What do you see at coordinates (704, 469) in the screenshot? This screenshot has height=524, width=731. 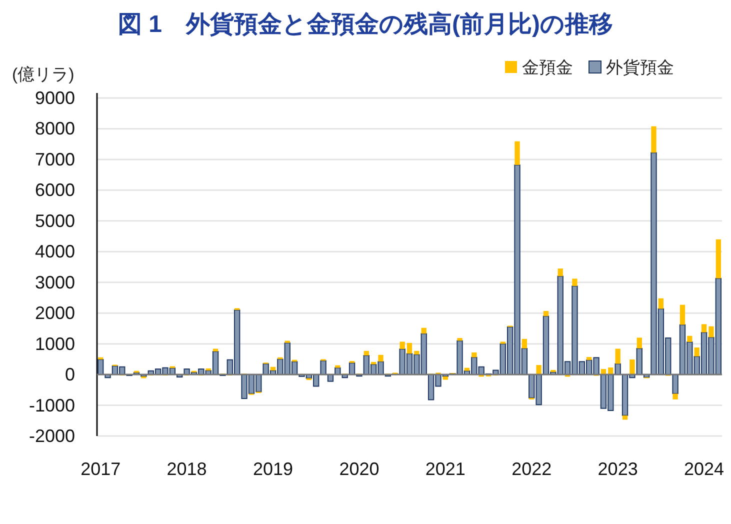 I see `x-tick-label: 2024` at bounding box center [704, 469].